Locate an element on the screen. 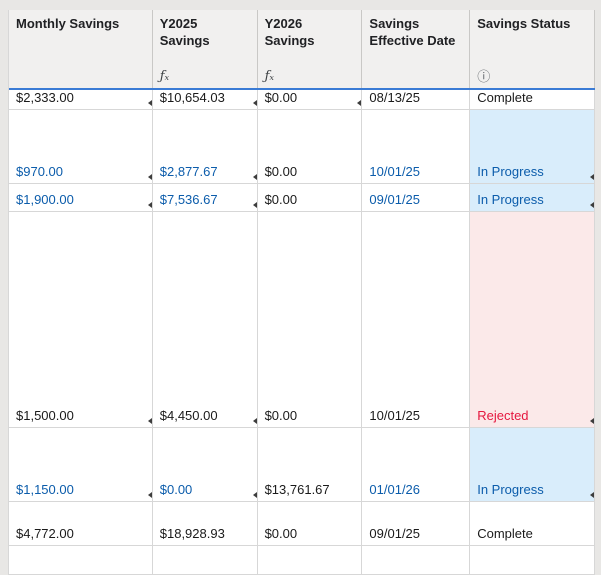 Image resolution: width=601 pixels, height=575 pixels. cell-value: Rejected is located at coordinates (503, 415).